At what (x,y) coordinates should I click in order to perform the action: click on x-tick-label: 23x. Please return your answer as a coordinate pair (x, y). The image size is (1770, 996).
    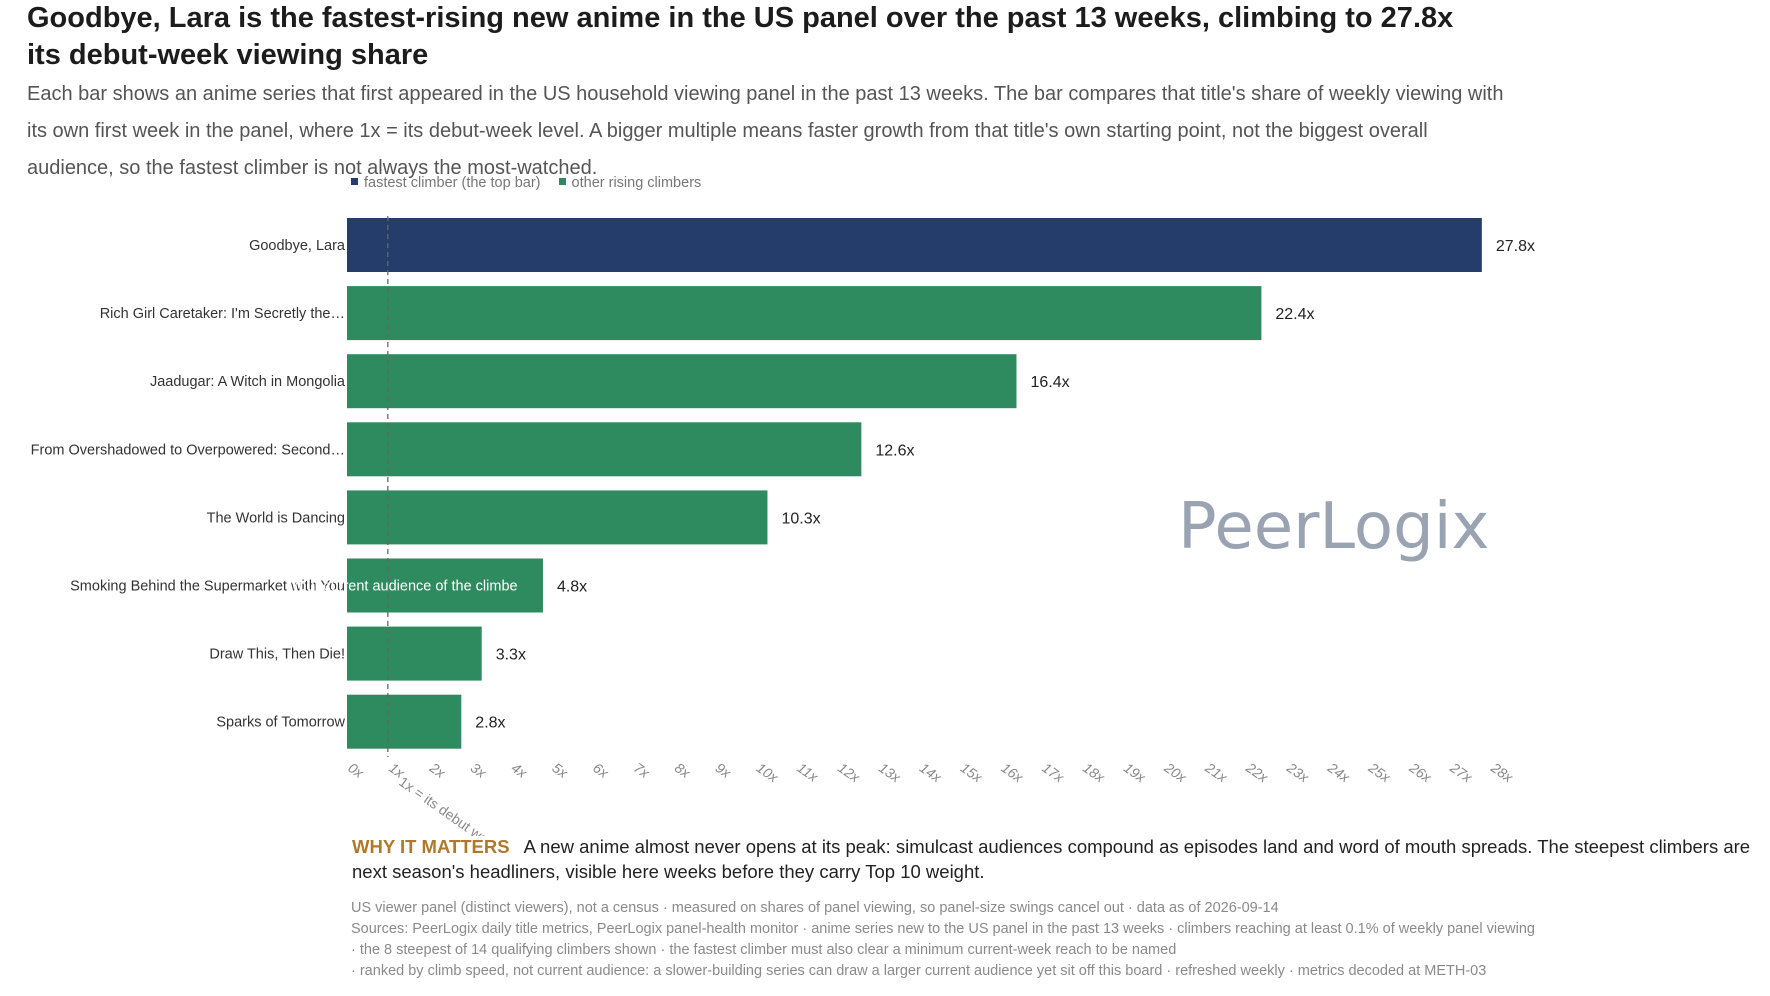
    Looking at the image, I should click on (1297, 772).